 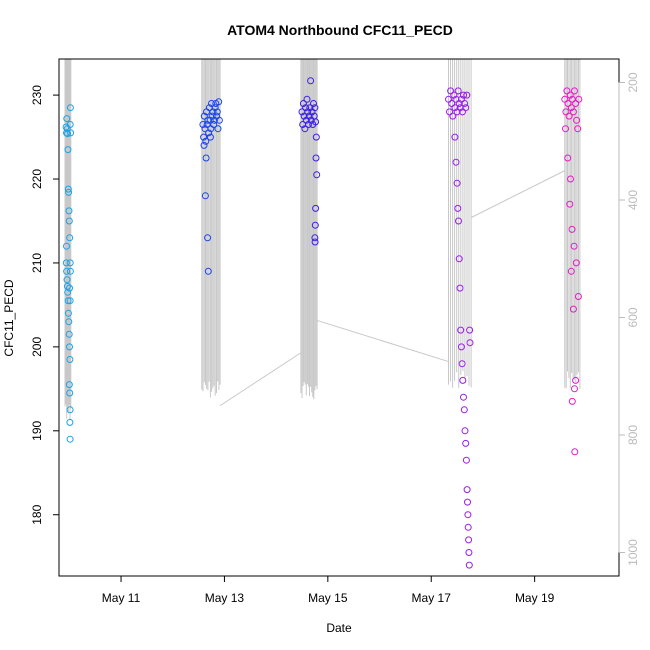 I want to click on y-axis-label: CFC11_PECD, so click(x=9, y=317).